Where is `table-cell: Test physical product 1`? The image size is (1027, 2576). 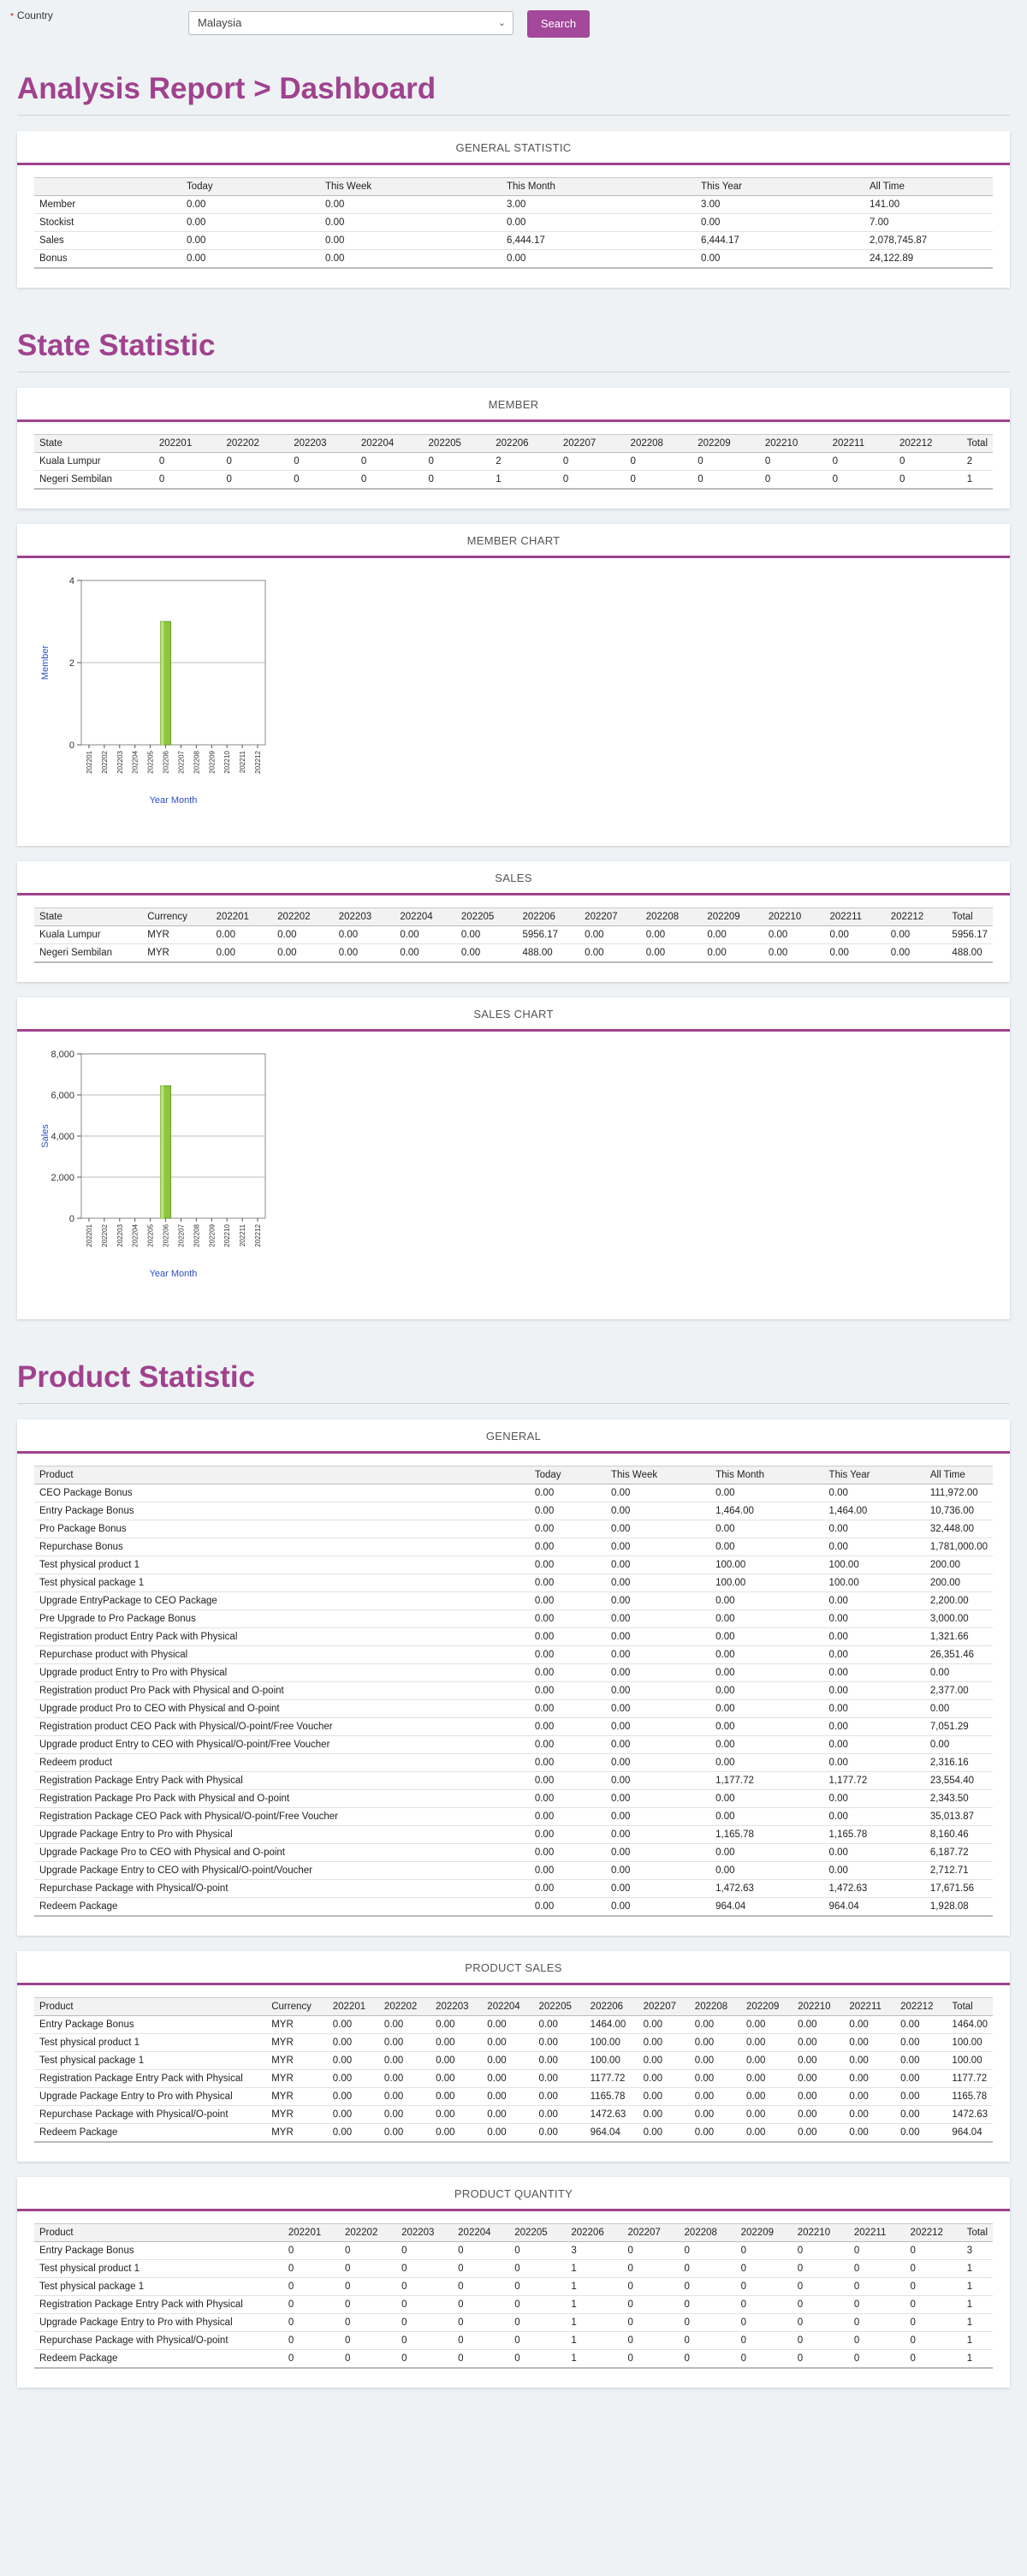
table-cell: Test physical product 1 is located at coordinates (150, 2042).